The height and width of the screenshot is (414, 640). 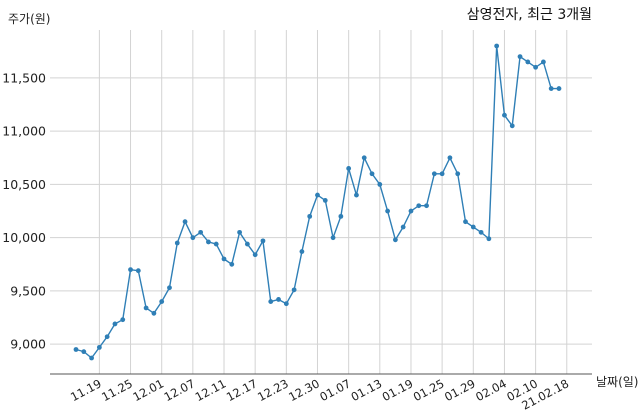 What do you see at coordinates (273, 390) in the screenshot?
I see `x-tick-label: 12.23` at bounding box center [273, 390].